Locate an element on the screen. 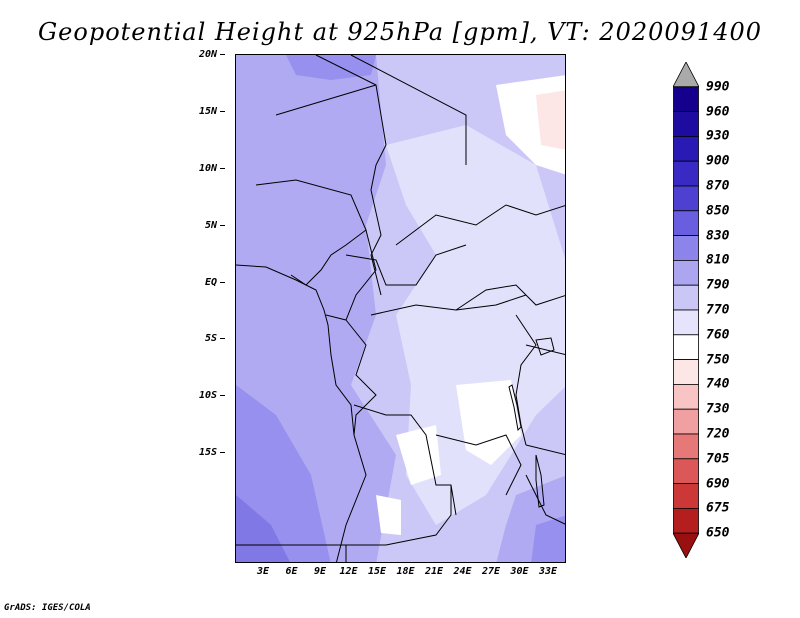  colorbar-level-label: 790 is located at coordinates (718, 285).